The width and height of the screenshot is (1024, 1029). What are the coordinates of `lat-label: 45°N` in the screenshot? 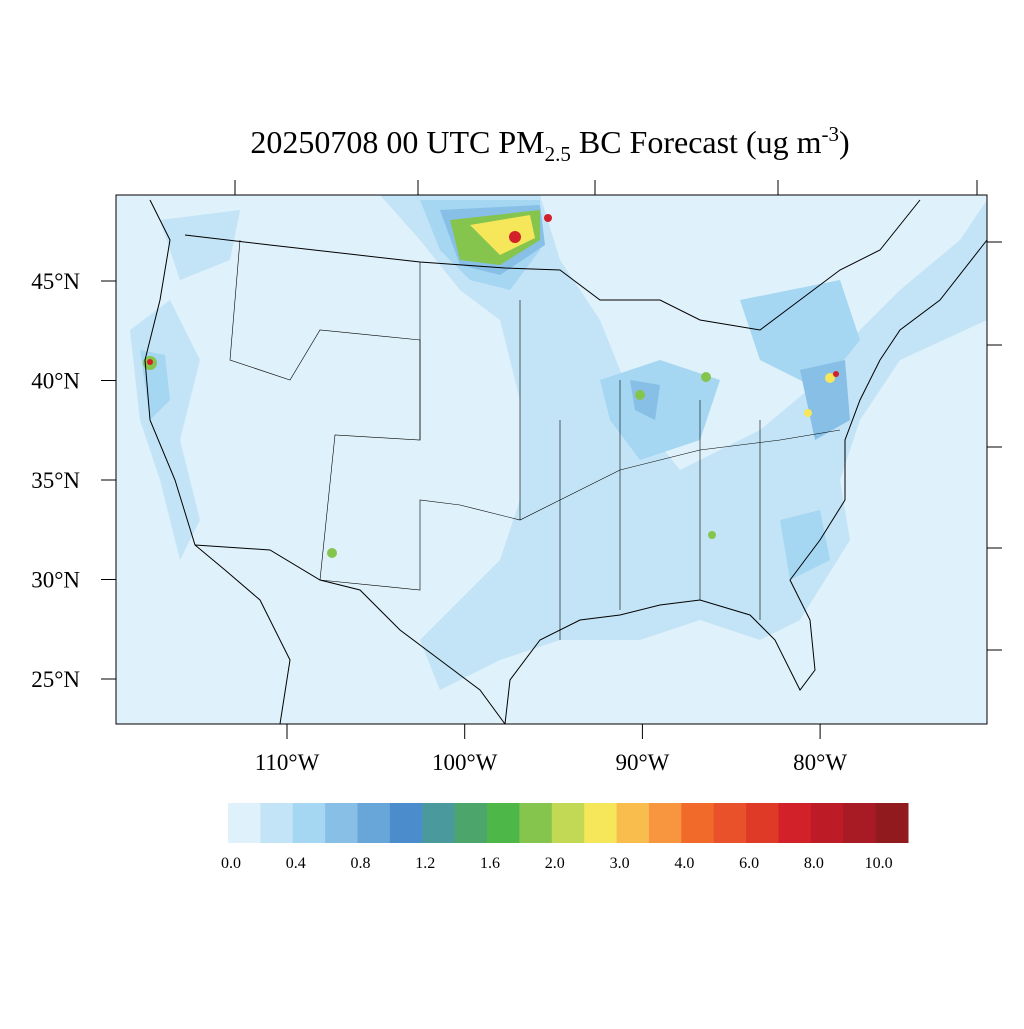 It's located at (55, 281).